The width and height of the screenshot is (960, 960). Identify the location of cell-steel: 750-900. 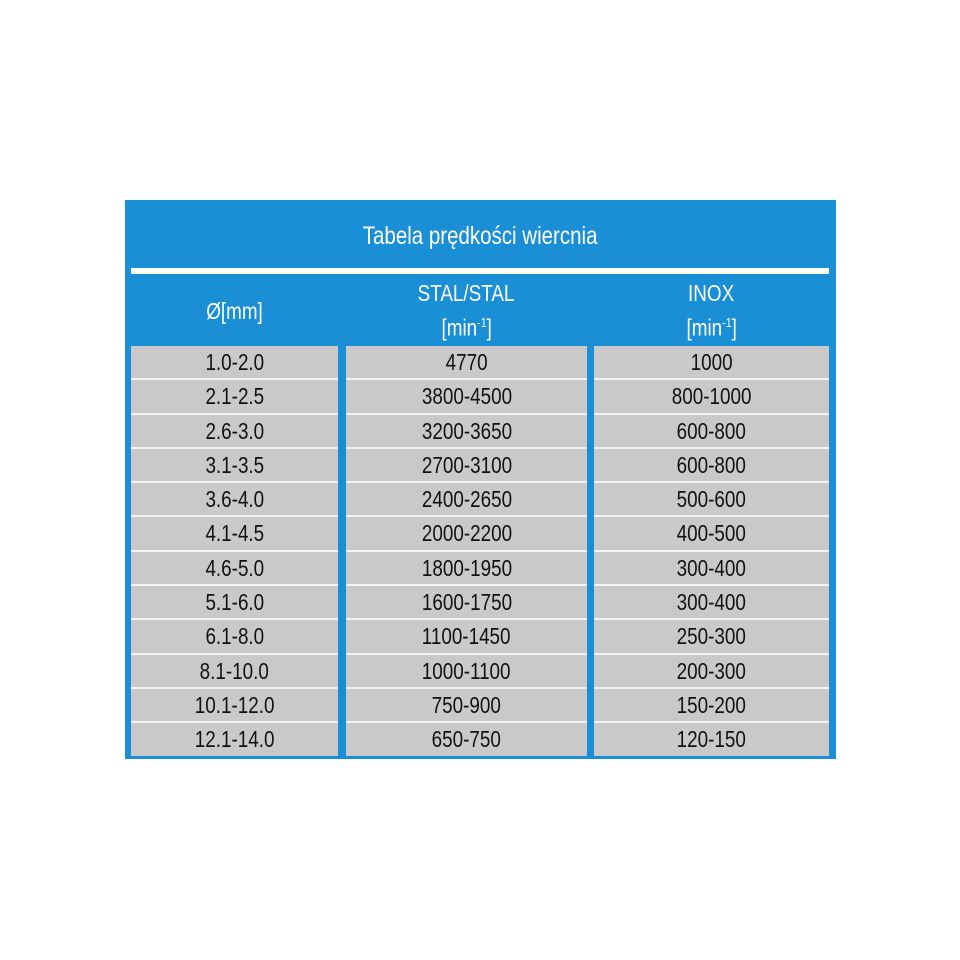
(466, 706).